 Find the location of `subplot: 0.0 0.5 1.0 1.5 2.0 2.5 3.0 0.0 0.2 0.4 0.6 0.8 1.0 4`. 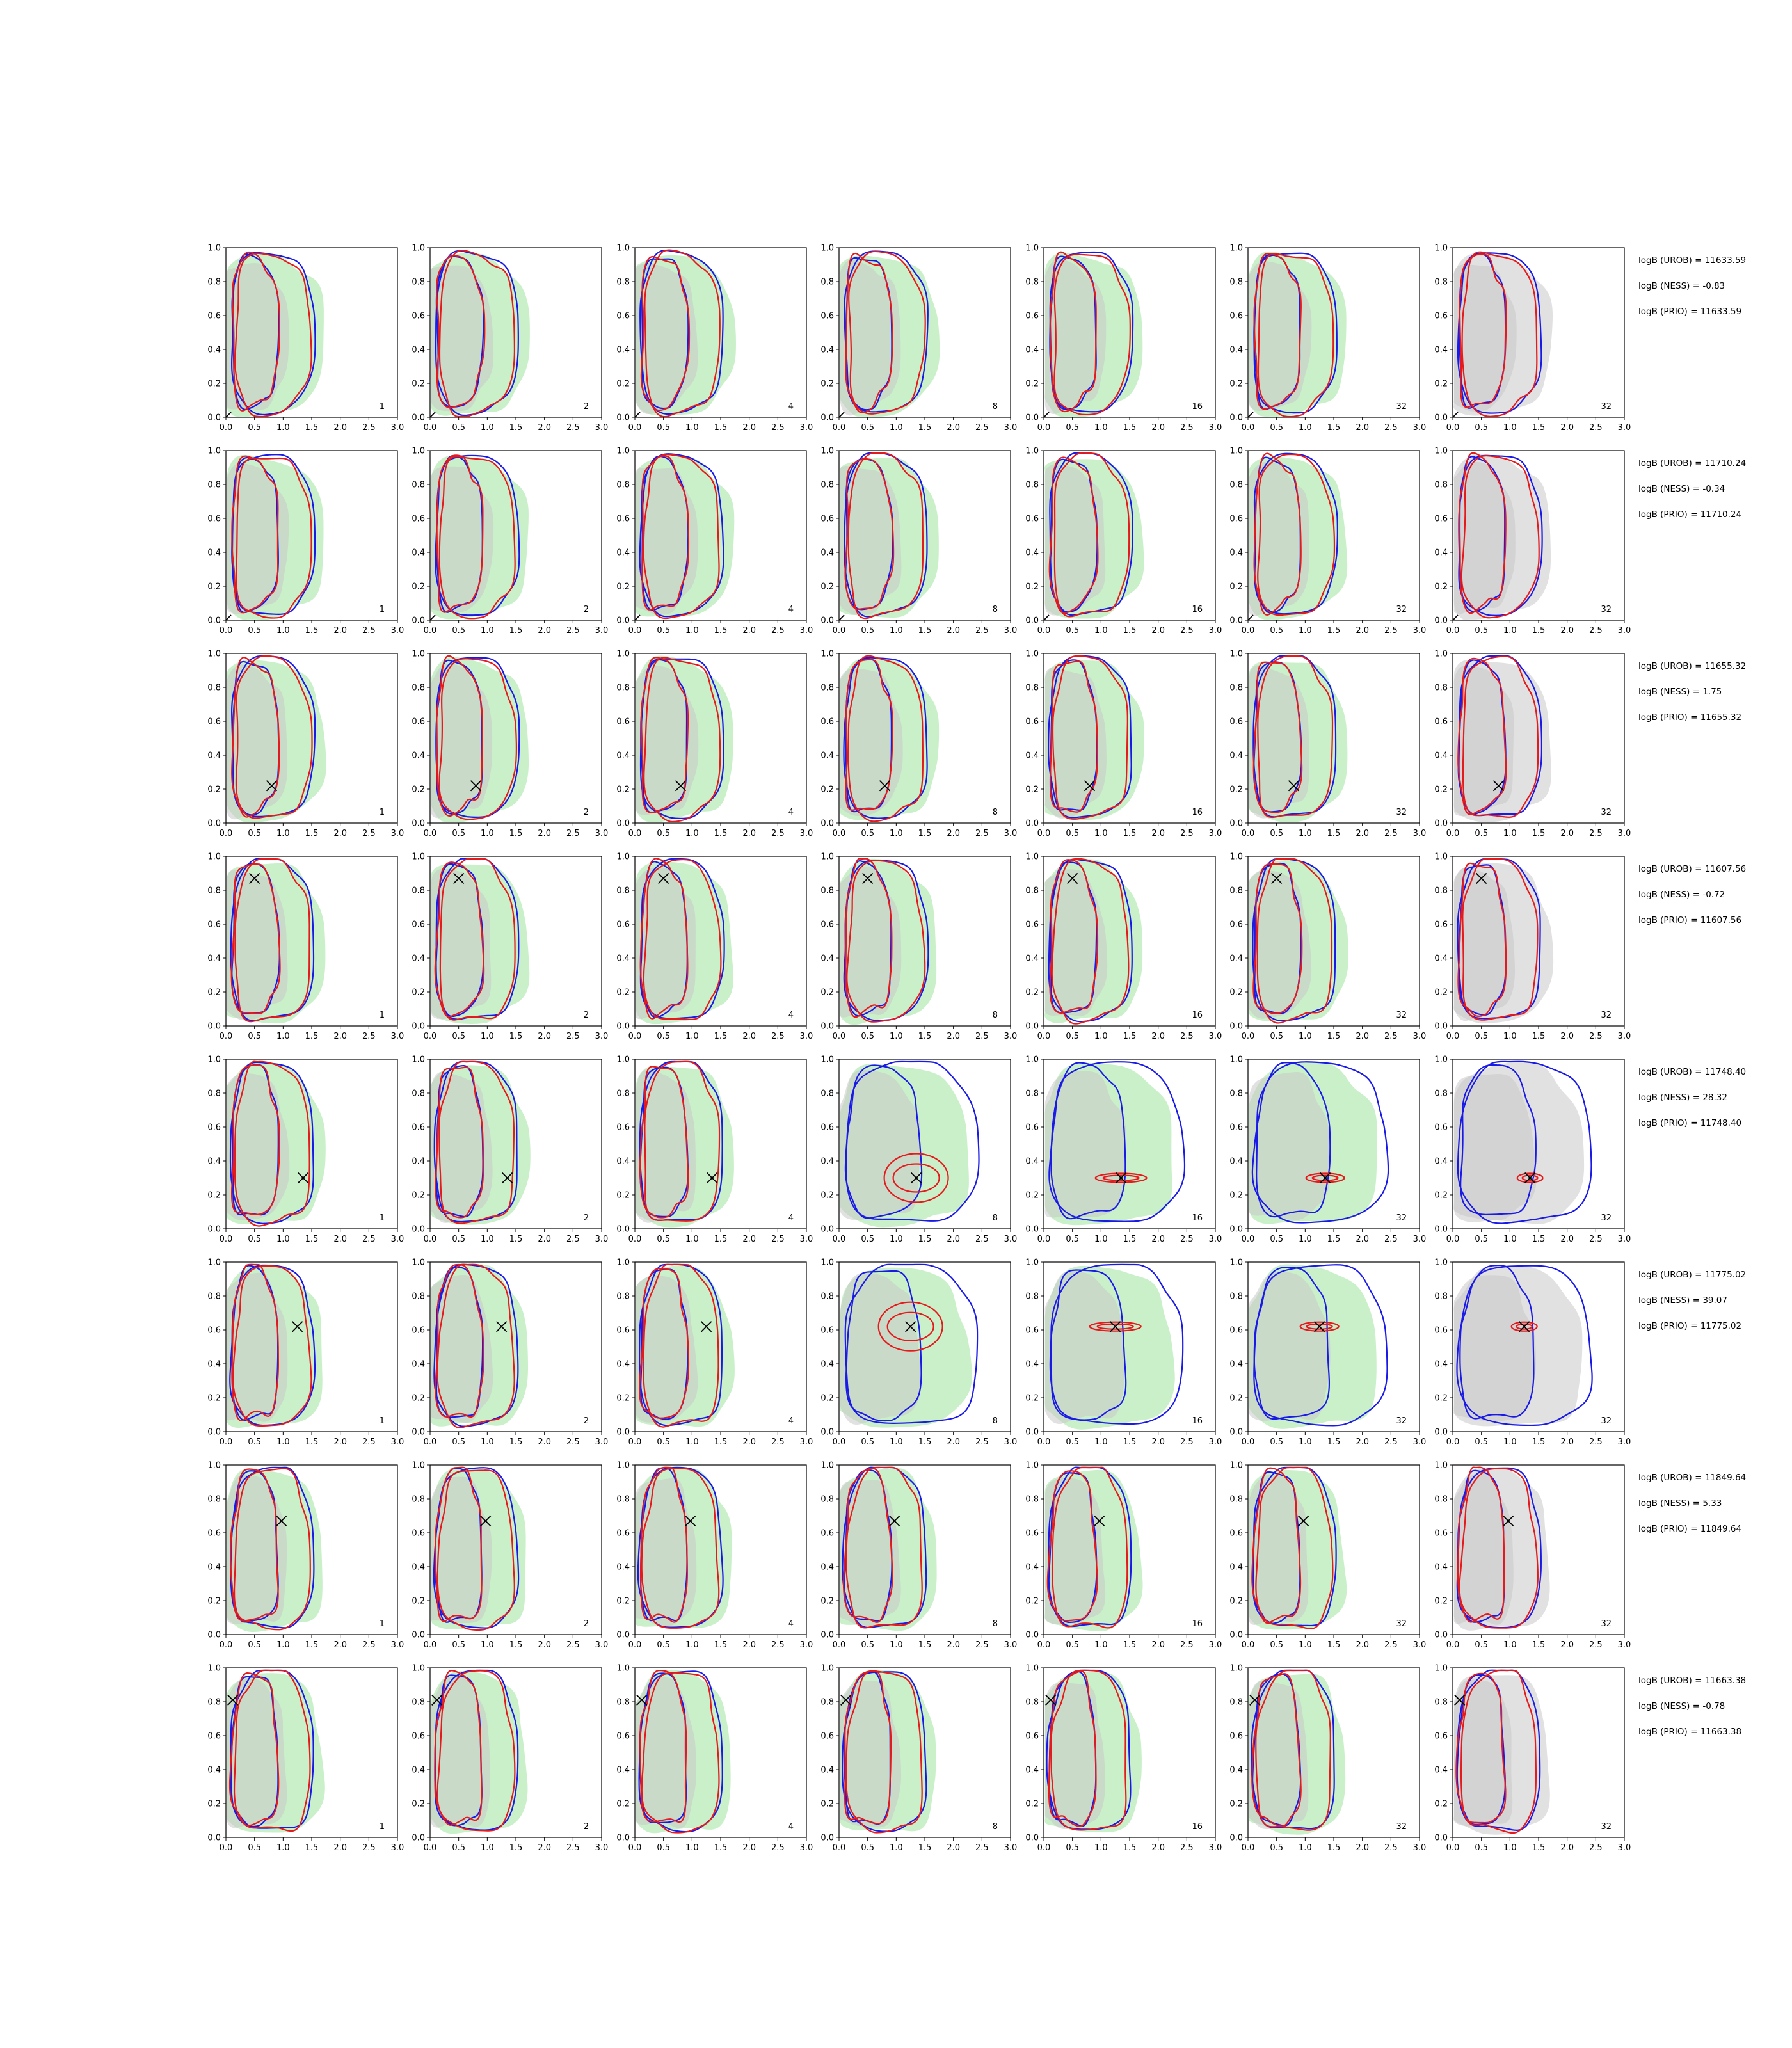

subplot: 0.0 0.5 1.0 1.5 2.0 2.5 3.0 0.0 0.2 0.4 0.6 0.8 1.0 4 is located at coordinates (714, 947).